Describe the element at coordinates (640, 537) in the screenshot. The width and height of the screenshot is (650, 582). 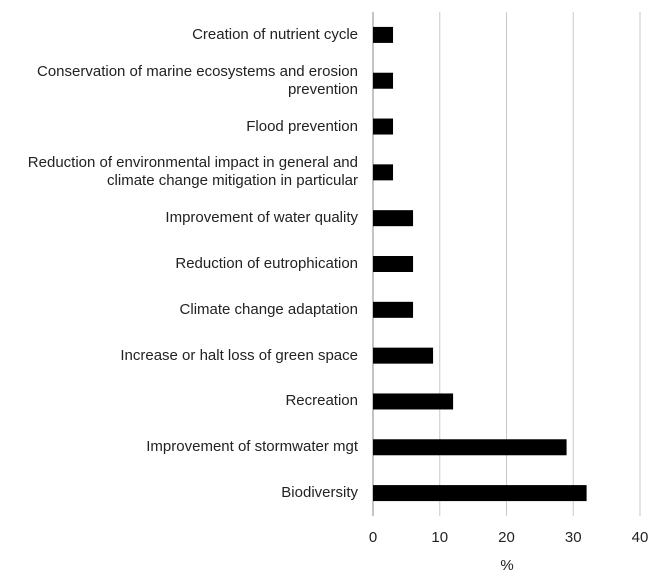
I see `x-tick-label: 40` at that location.